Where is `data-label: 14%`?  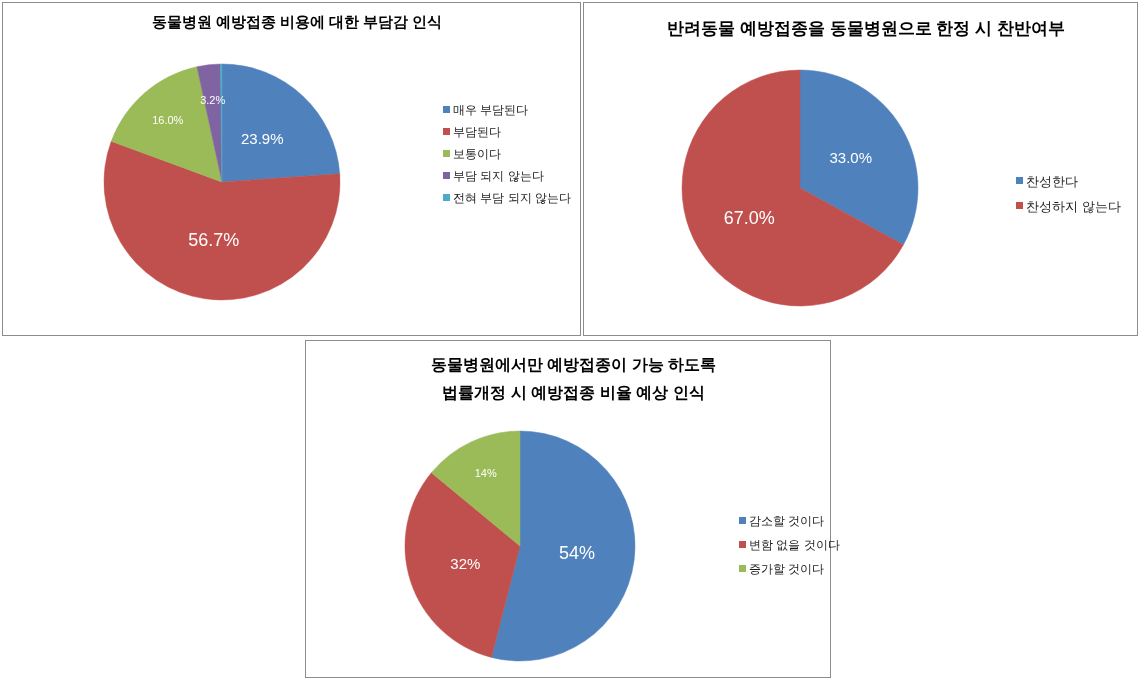 data-label: 14% is located at coordinates (485, 473).